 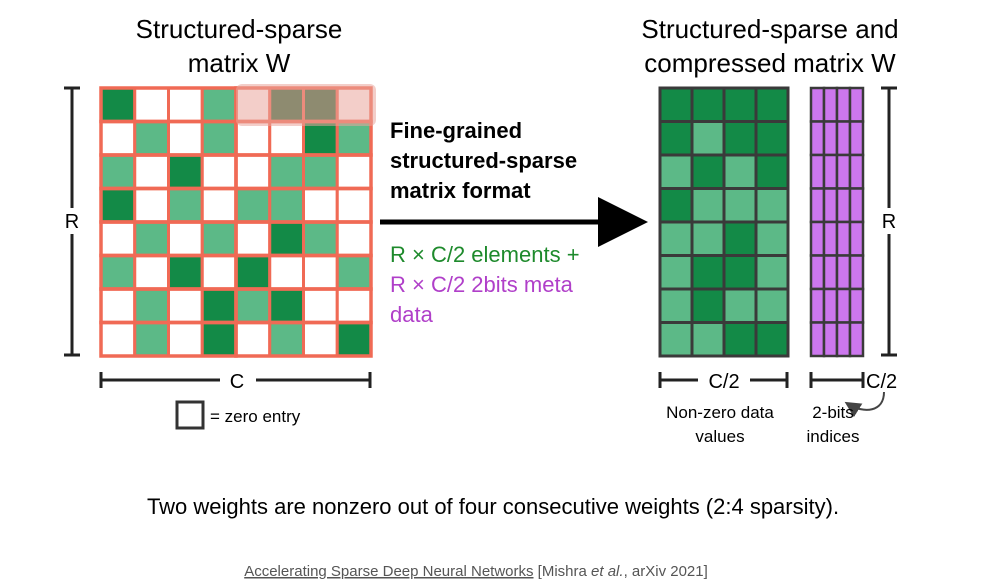 What do you see at coordinates (720, 412) in the screenshot?
I see `nonzero-caption-line-1: Non-zero data` at bounding box center [720, 412].